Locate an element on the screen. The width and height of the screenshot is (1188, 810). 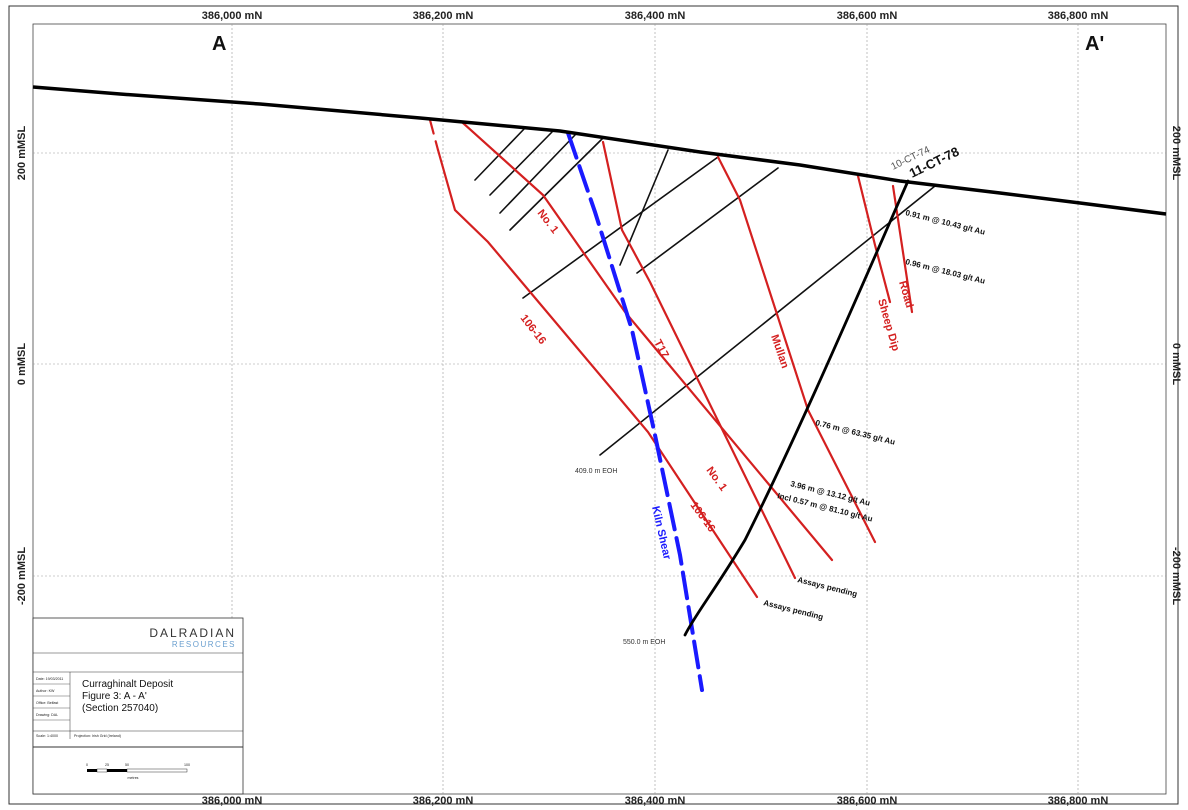
section-start-label: A is located at coordinates (219, 44).